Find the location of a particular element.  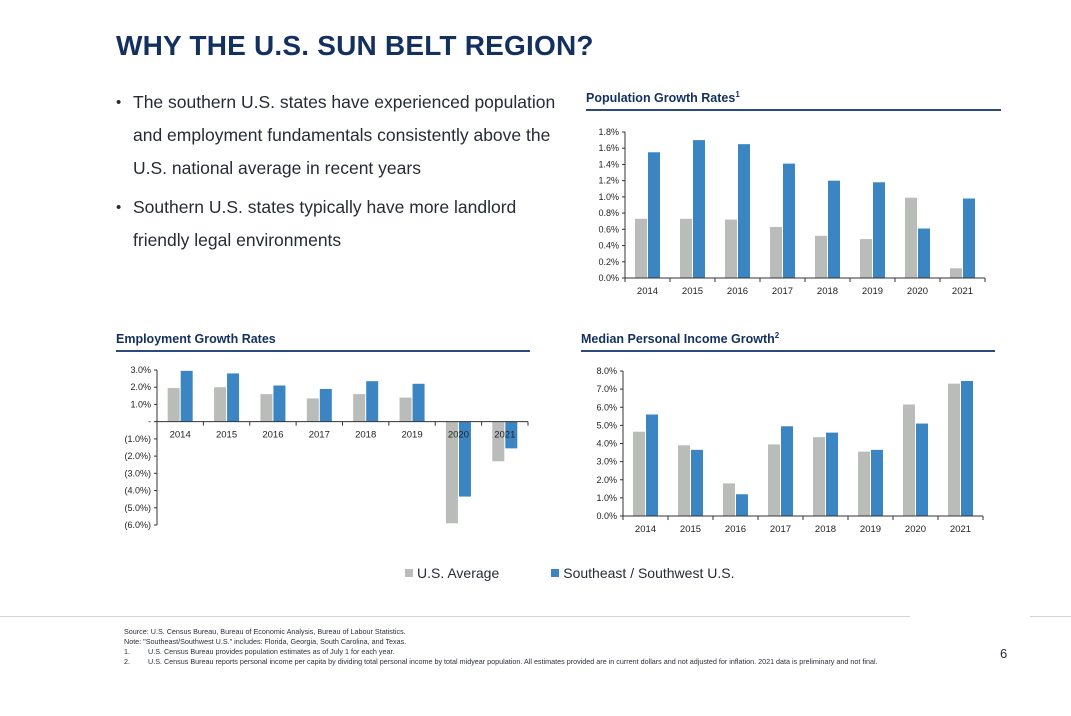

y-tick-label: 6.0% is located at coordinates (606, 407).